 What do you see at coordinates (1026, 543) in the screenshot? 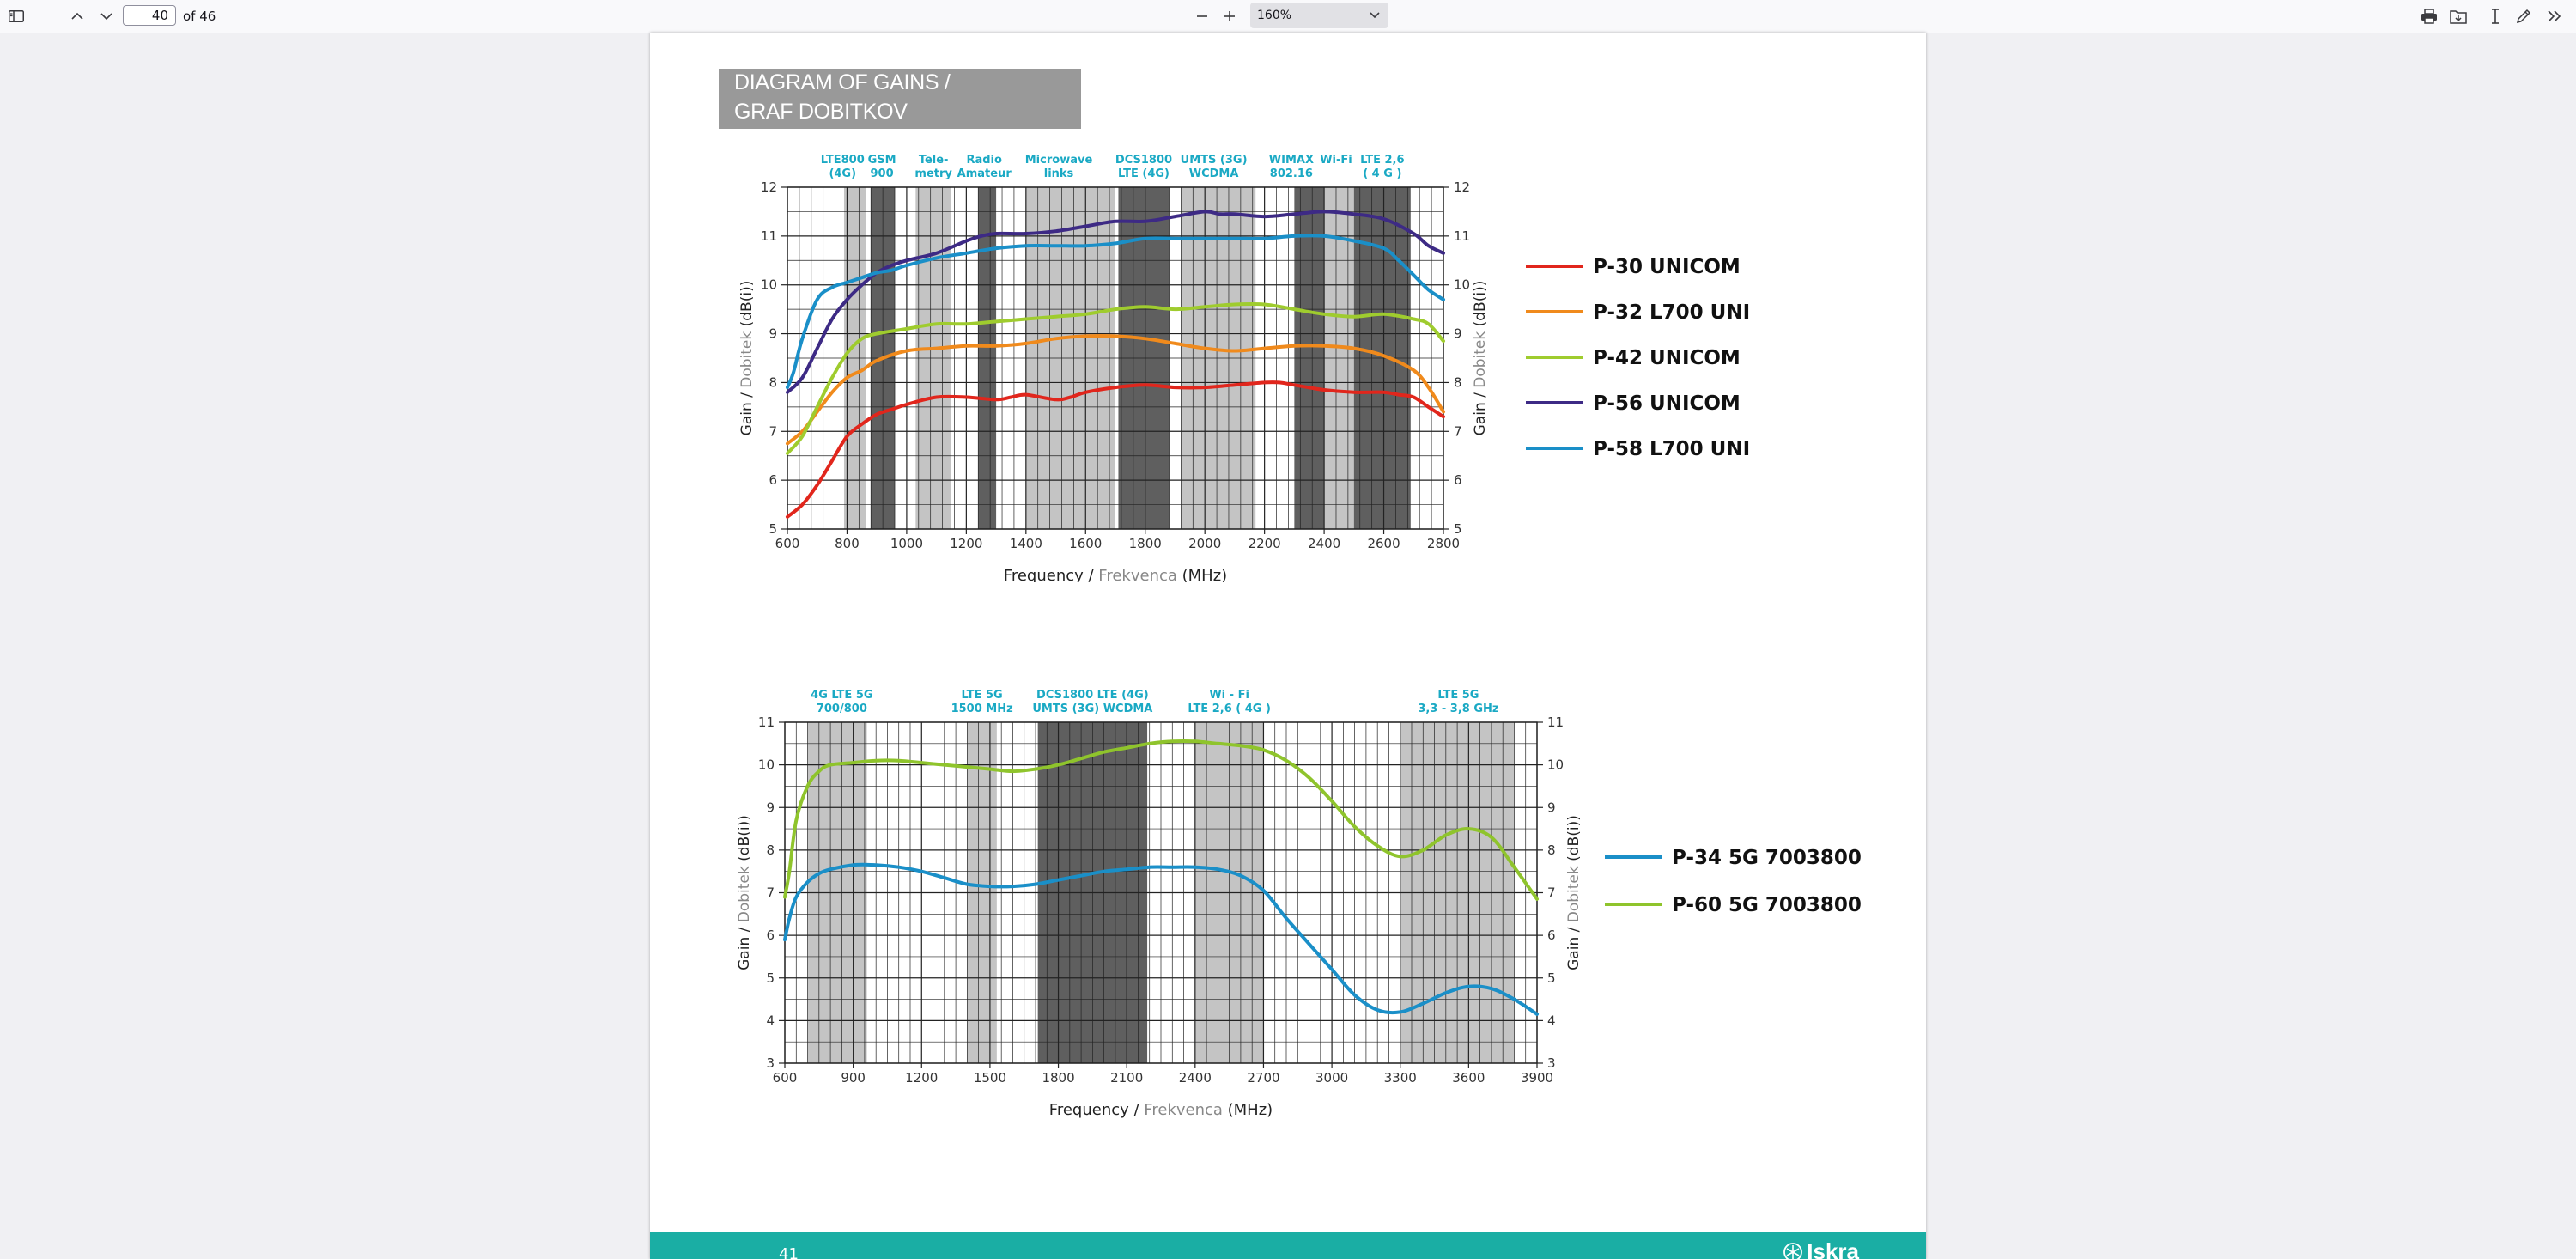
I see `x-tick-label: 1400` at bounding box center [1026, 543].